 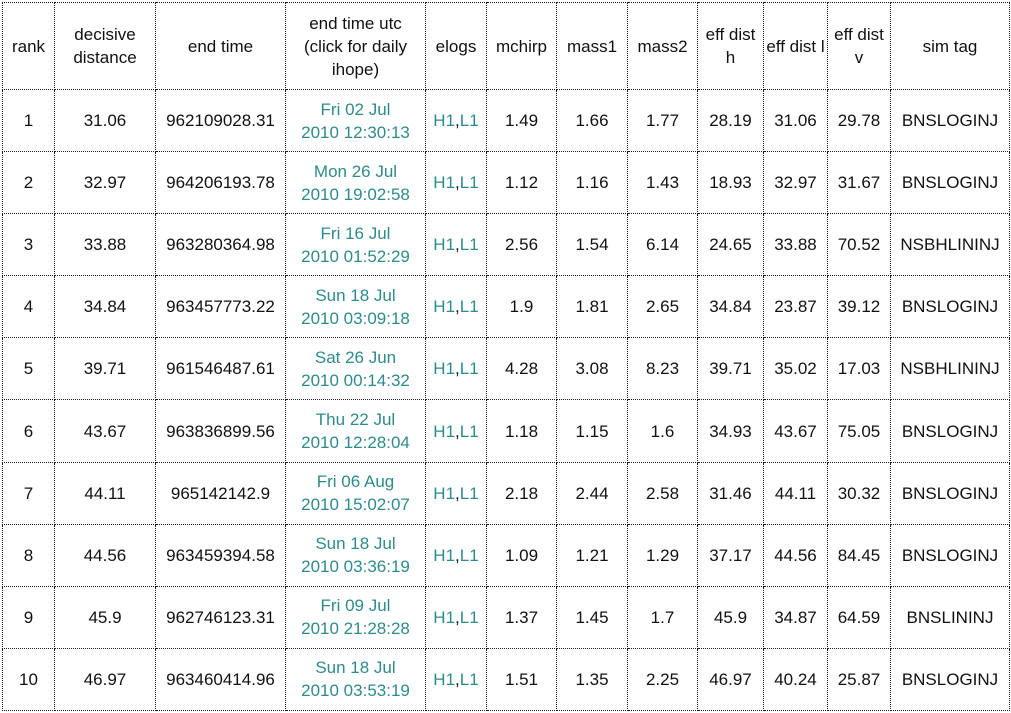 I want to click on utc-day-text: Mon 26 Jul, so click(x=355, y=171).